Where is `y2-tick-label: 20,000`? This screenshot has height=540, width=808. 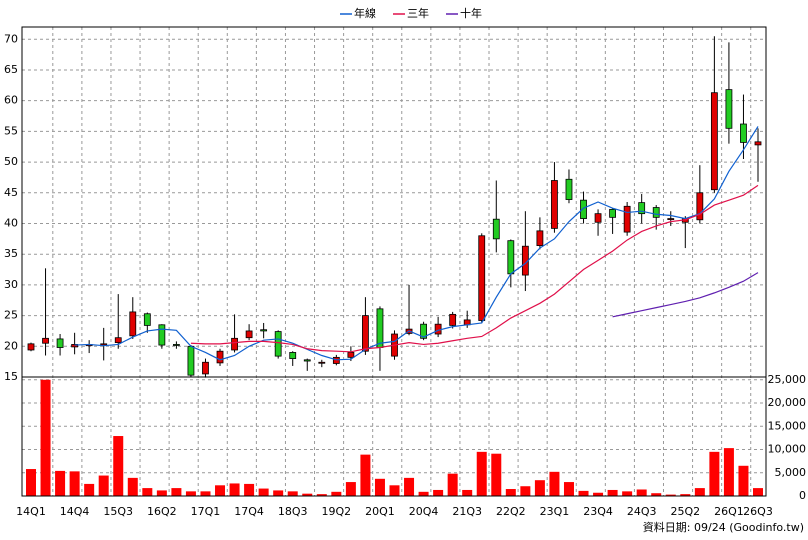 y2-tick-label: 20,000 is located at coordinates (787, 402).